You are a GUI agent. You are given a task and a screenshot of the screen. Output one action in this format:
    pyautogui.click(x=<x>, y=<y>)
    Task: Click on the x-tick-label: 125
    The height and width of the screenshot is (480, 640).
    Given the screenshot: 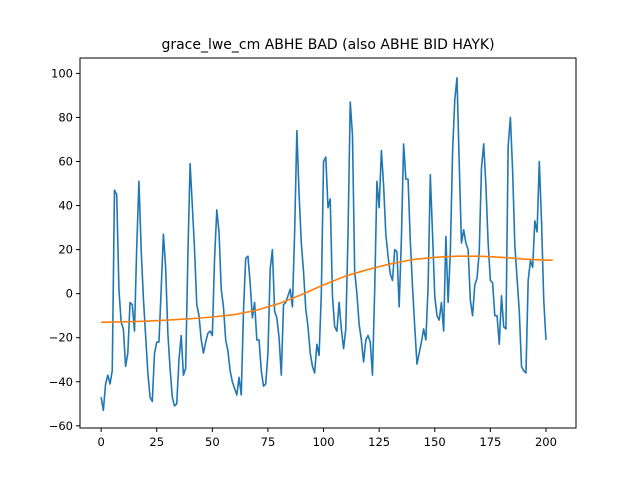 What is the action you would take?
    pyautogui.click(x=379, y=442)
    